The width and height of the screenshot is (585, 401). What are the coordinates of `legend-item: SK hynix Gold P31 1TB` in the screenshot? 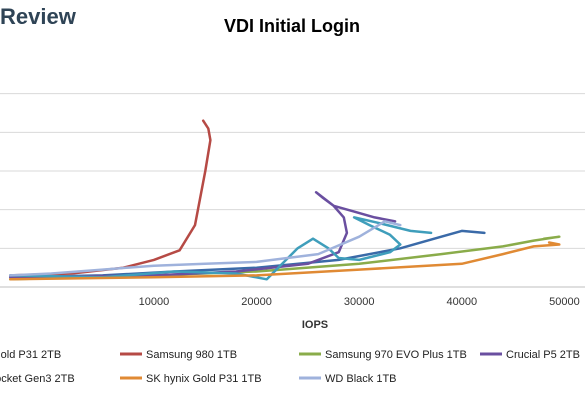 It's located at (191, 379).